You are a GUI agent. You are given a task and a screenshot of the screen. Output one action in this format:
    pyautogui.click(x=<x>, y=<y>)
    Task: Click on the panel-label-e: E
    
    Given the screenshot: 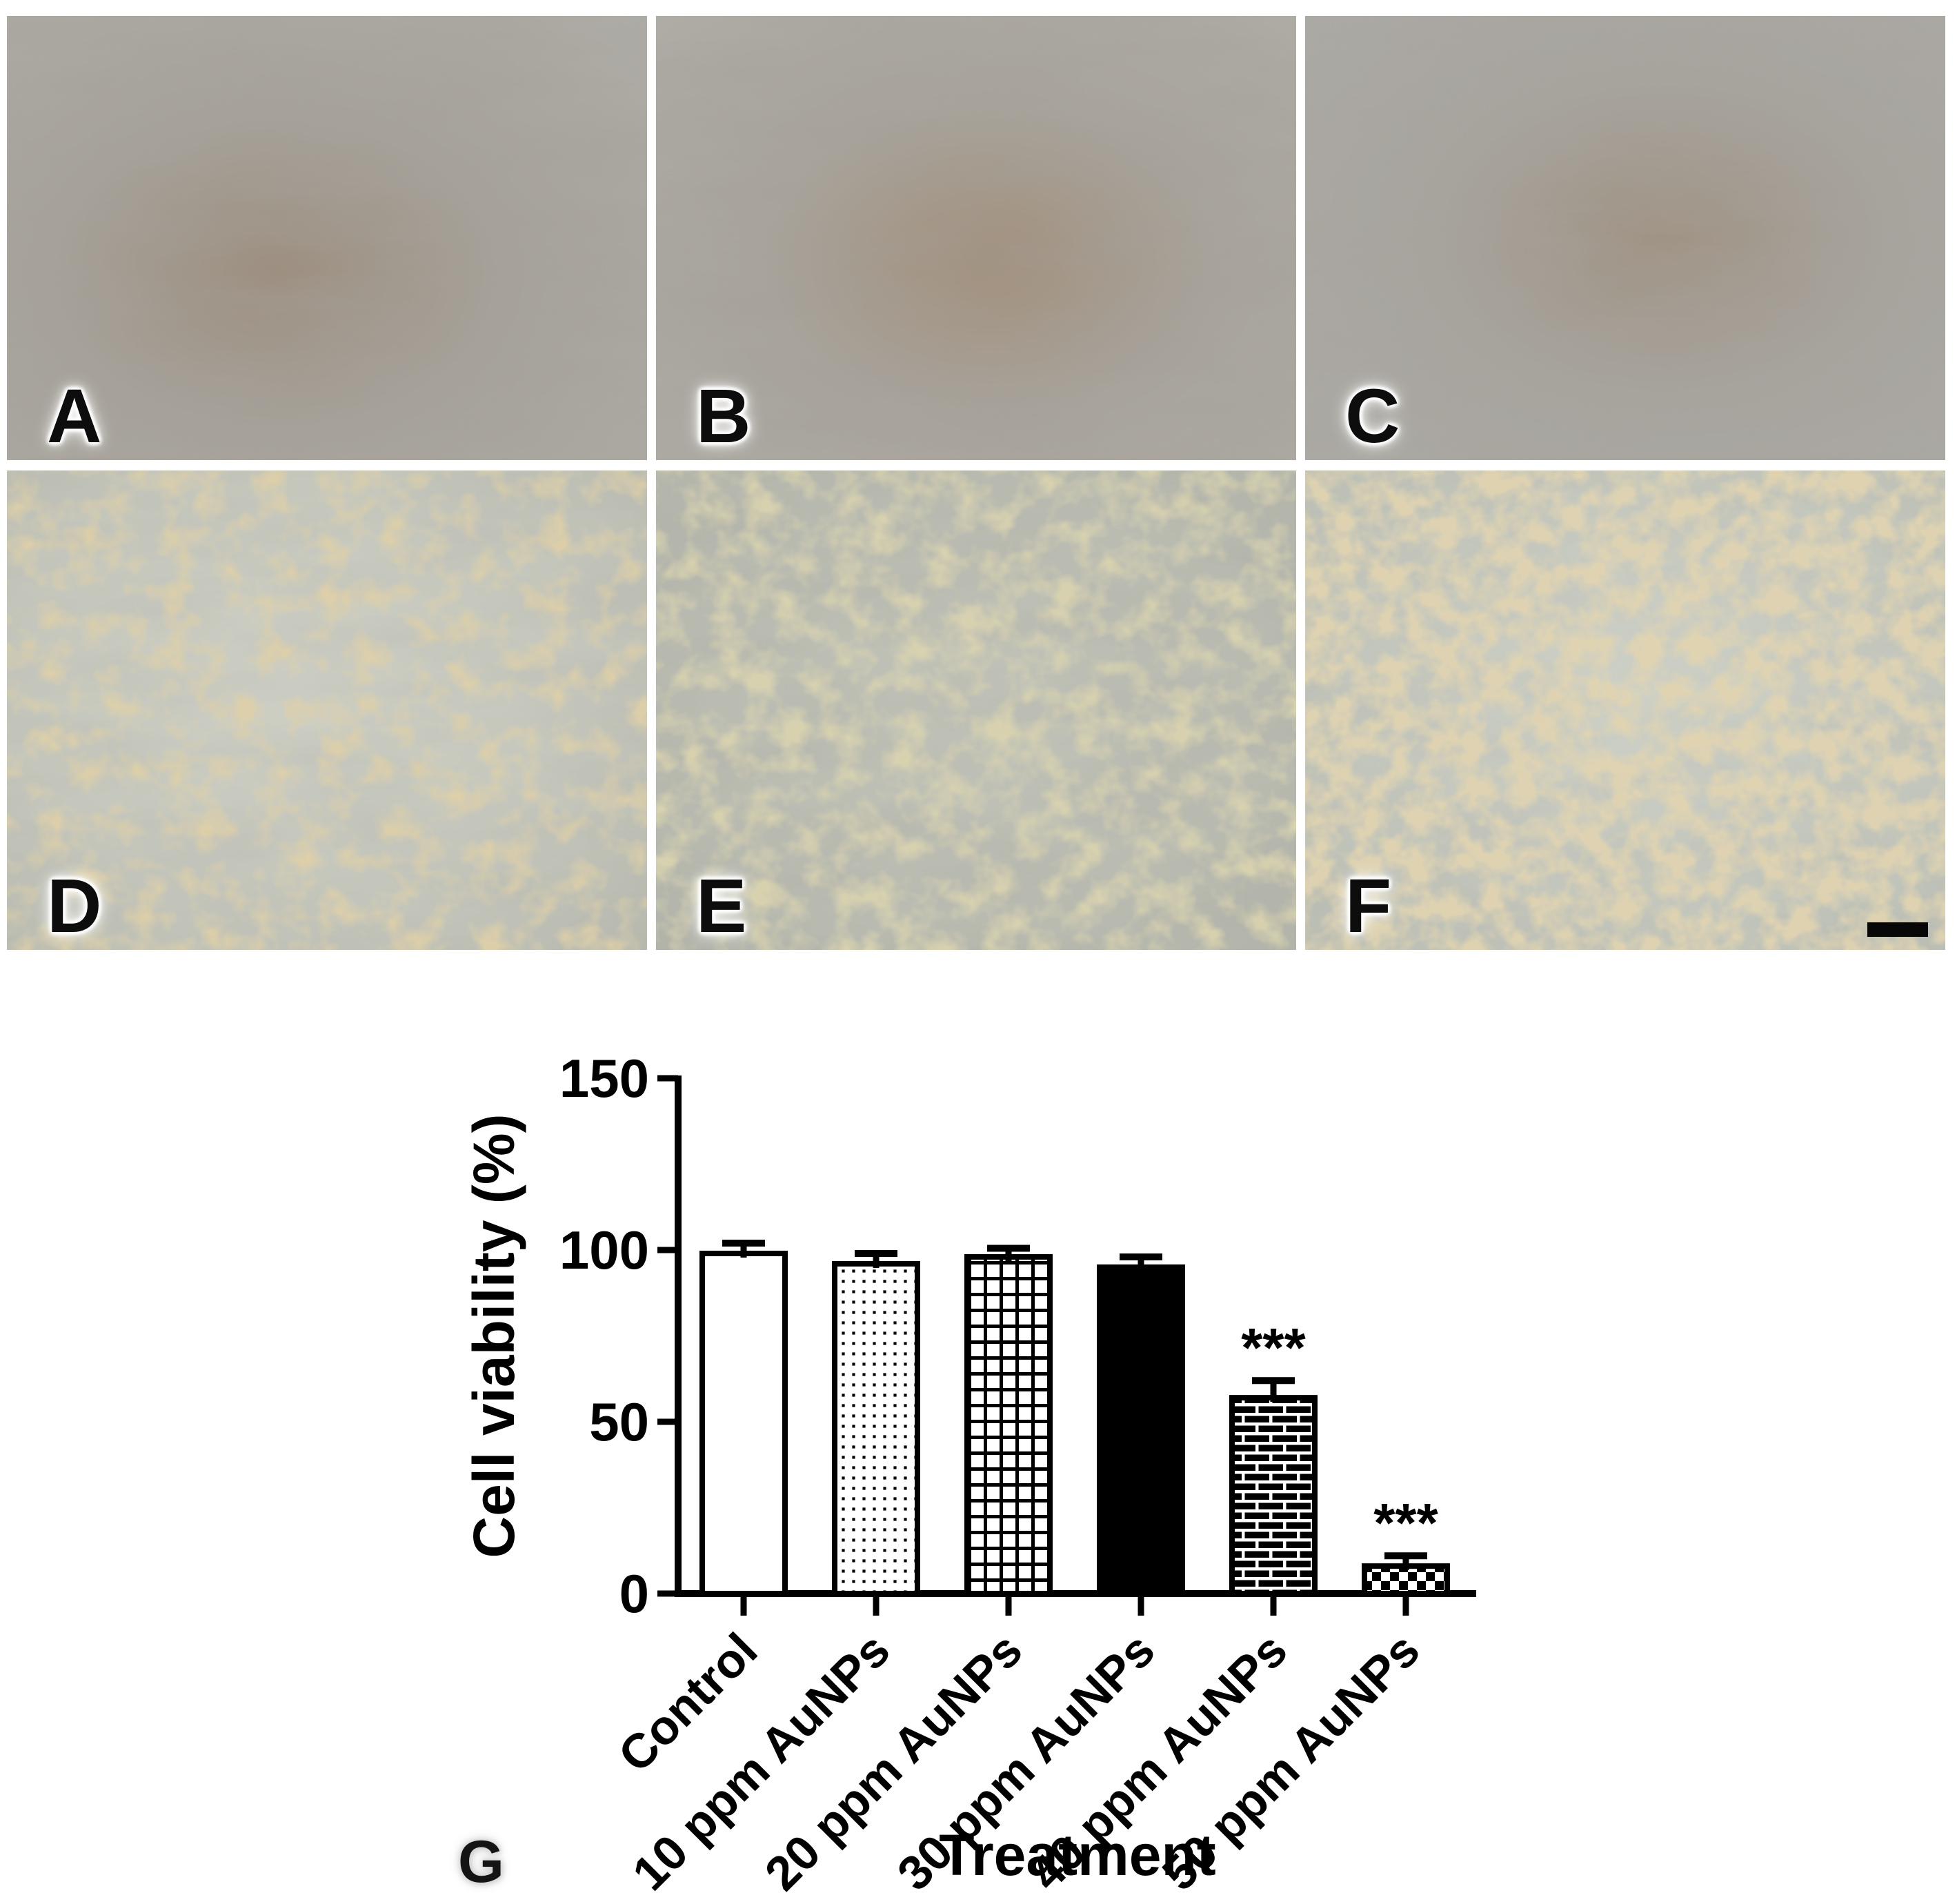 What is the action you would take?
    pyautogui.click(x=721, y=906)
    